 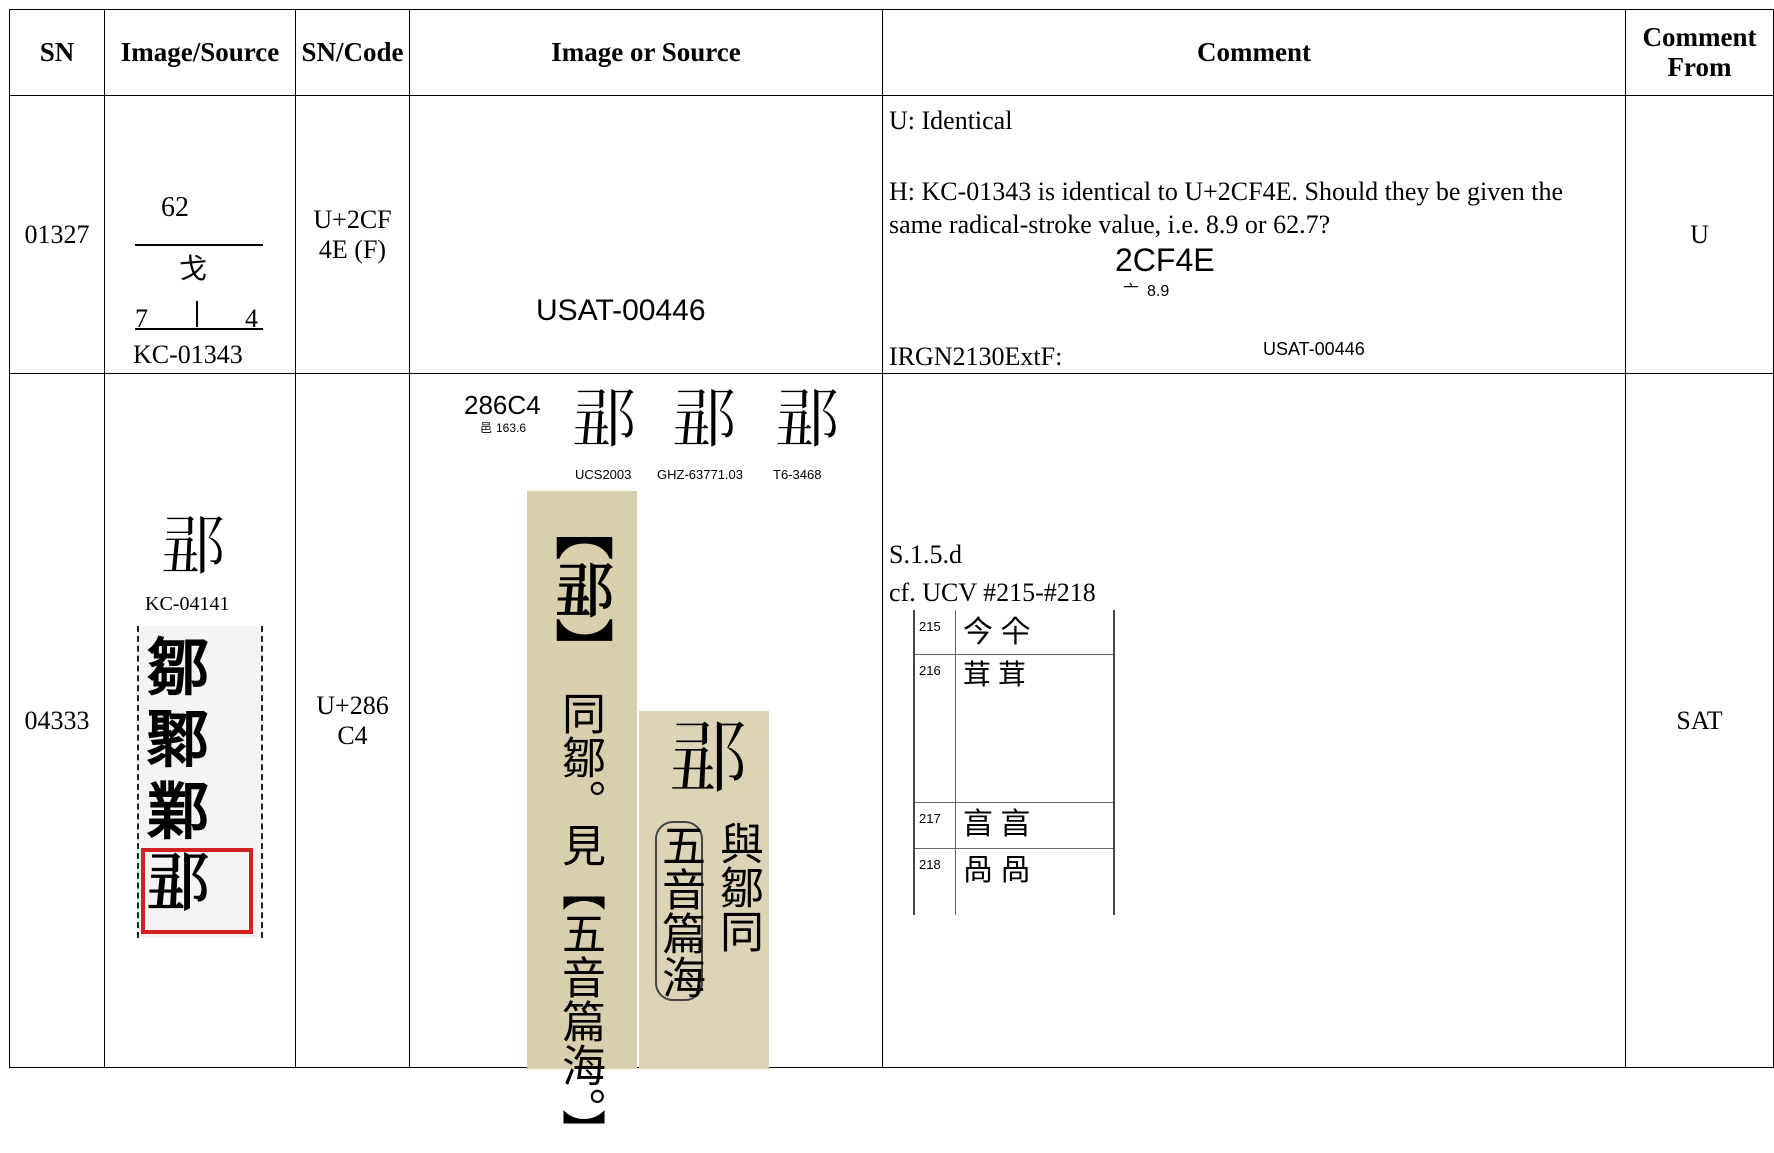 I want to click on glyph: 𨛄, so click(x=193, y=547).